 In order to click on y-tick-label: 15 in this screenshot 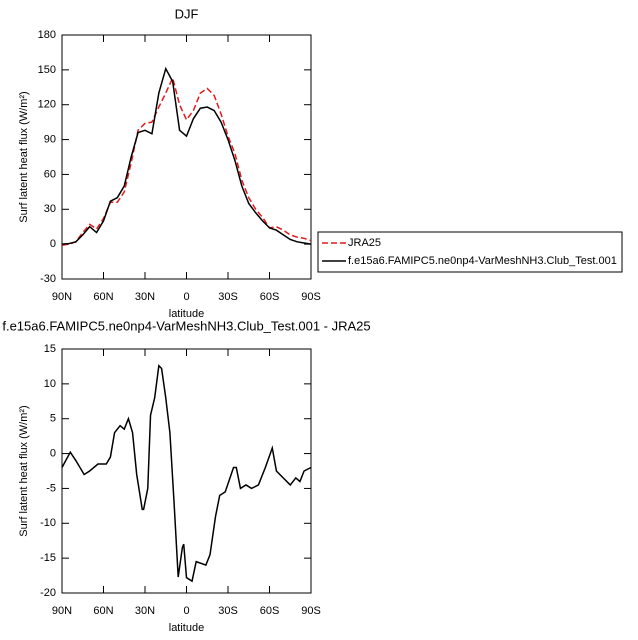, I will do `click(50, 349)`.